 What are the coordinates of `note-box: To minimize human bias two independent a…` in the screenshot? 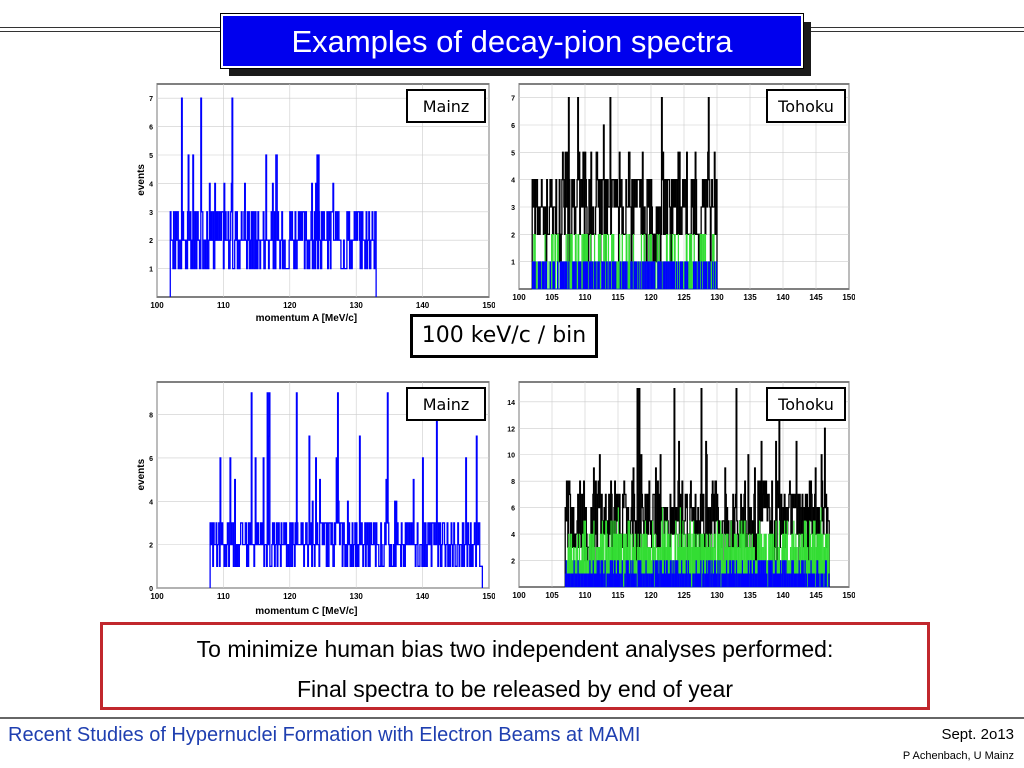 It's located at (515, 666).